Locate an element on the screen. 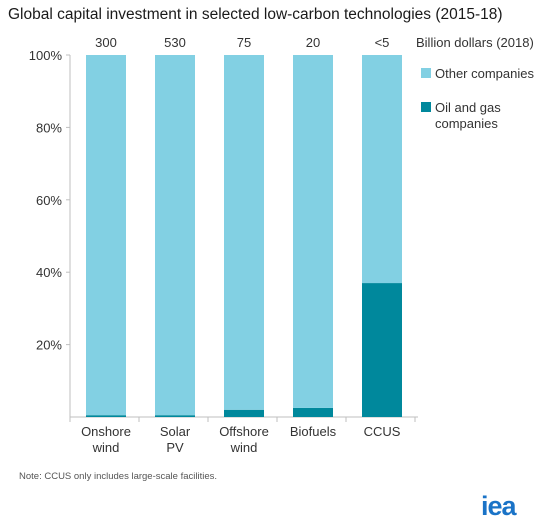 This screenshot has width=553, height=526. x-tick-label: PV is located at coordinates (175, 447).